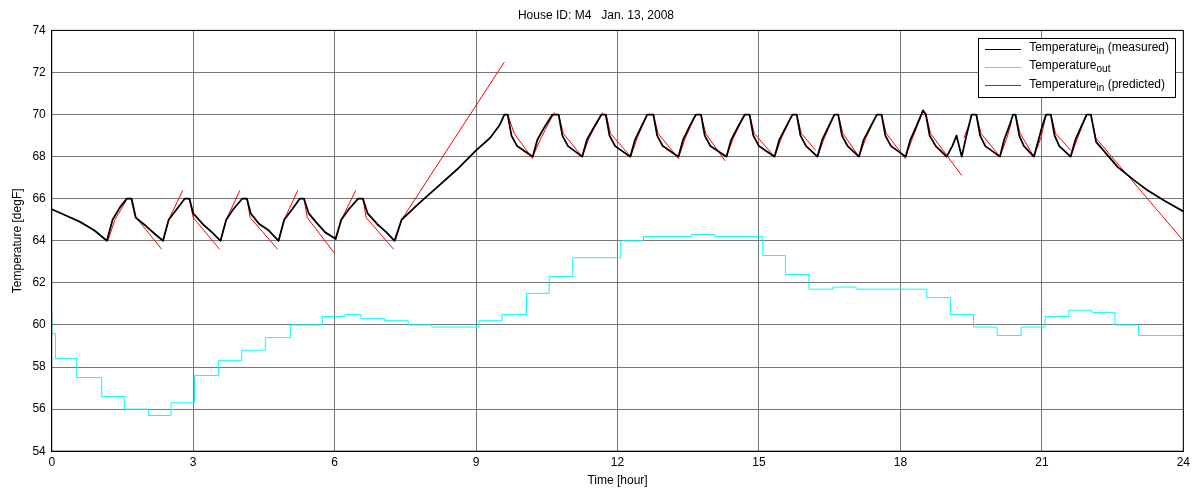 The width and height of the screenshot is (1202, 496). What do you see at coordinates (39, 198) in the screenshot?
I see `y-tick-label: 66` at bounding box center [39, 198].